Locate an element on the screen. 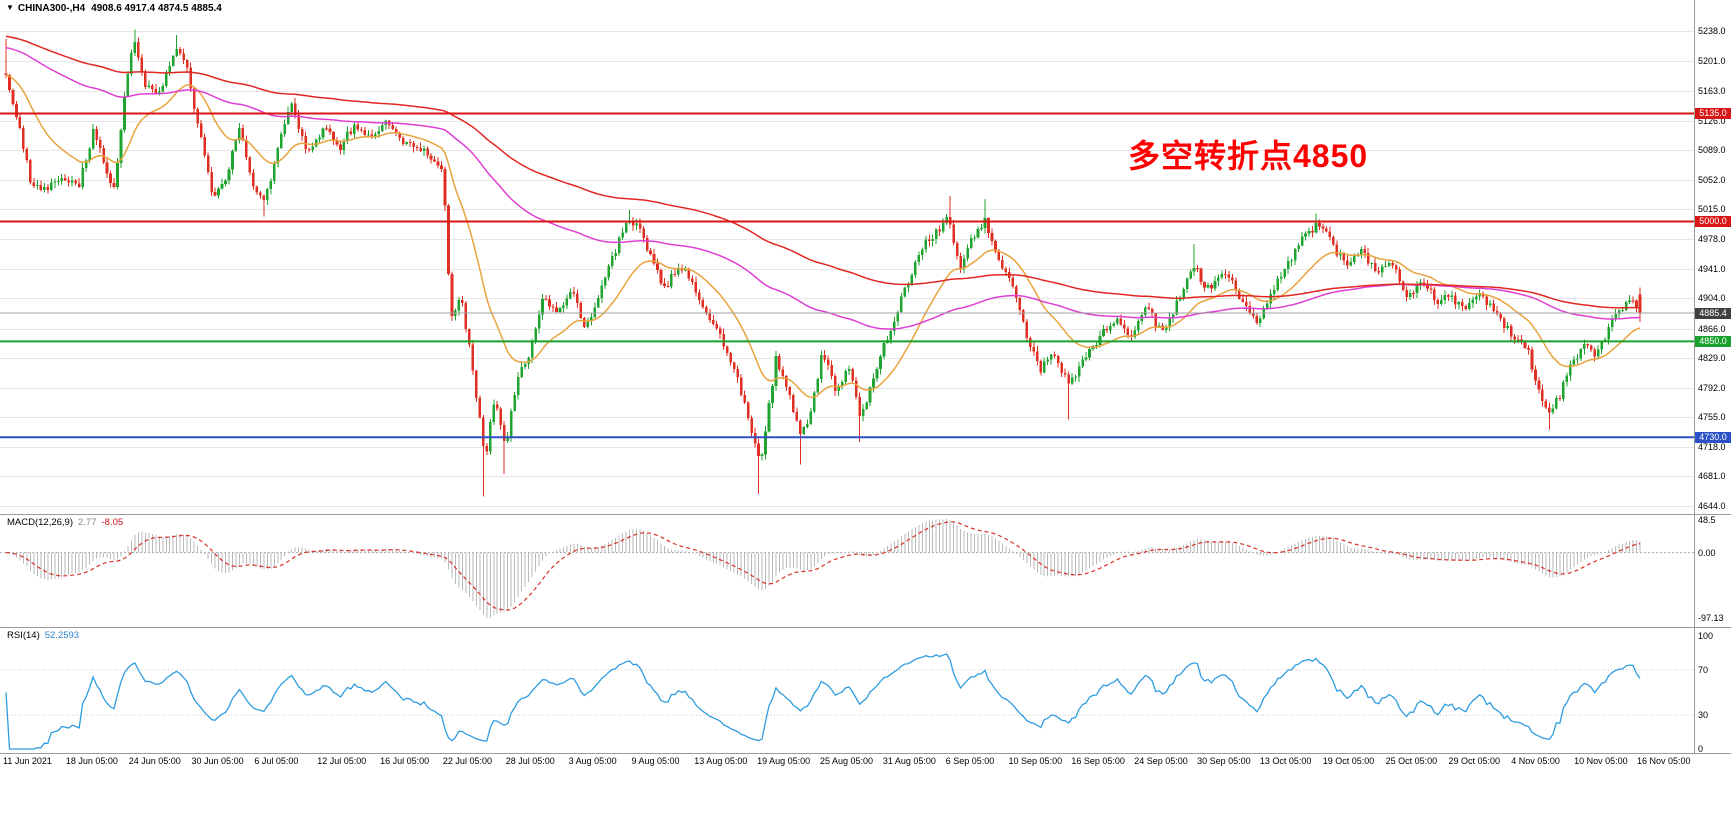  time-axis-label: 25 Aug 05:00 is located at coordinates (846, 761).